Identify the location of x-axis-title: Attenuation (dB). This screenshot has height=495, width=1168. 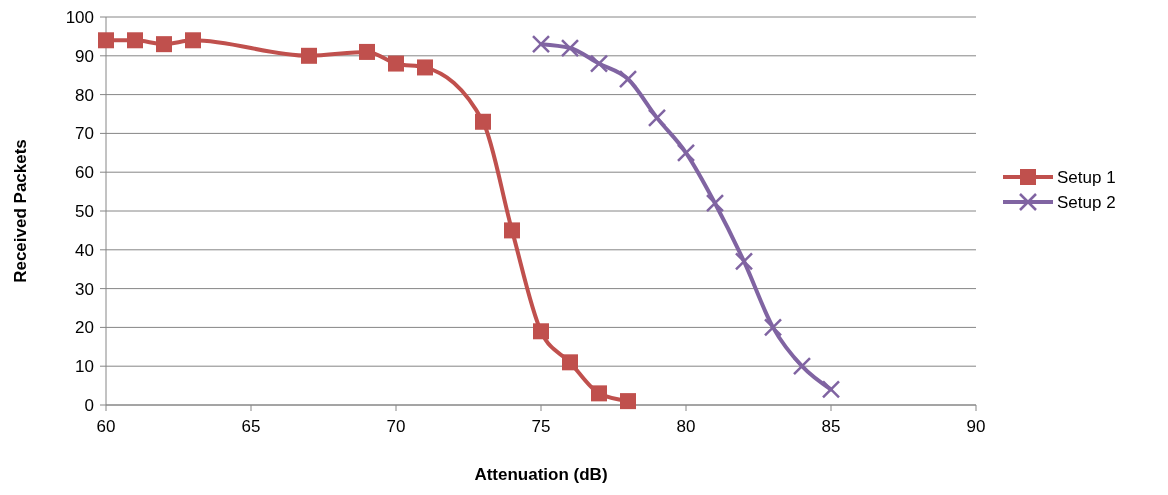
(541, 474).